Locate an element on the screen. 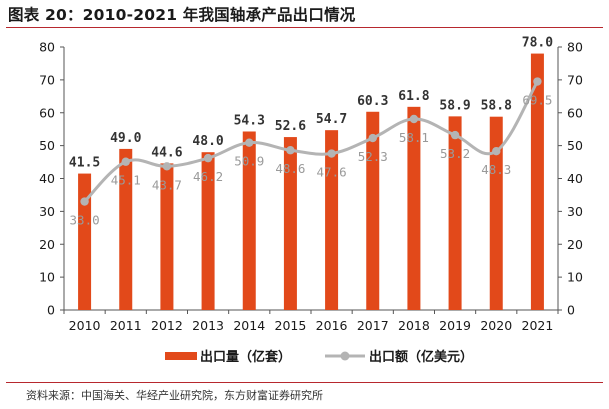 The height and width of the screenshot is (409, 609). x-tick-label: 2016 is located at coordinates (332, 325).